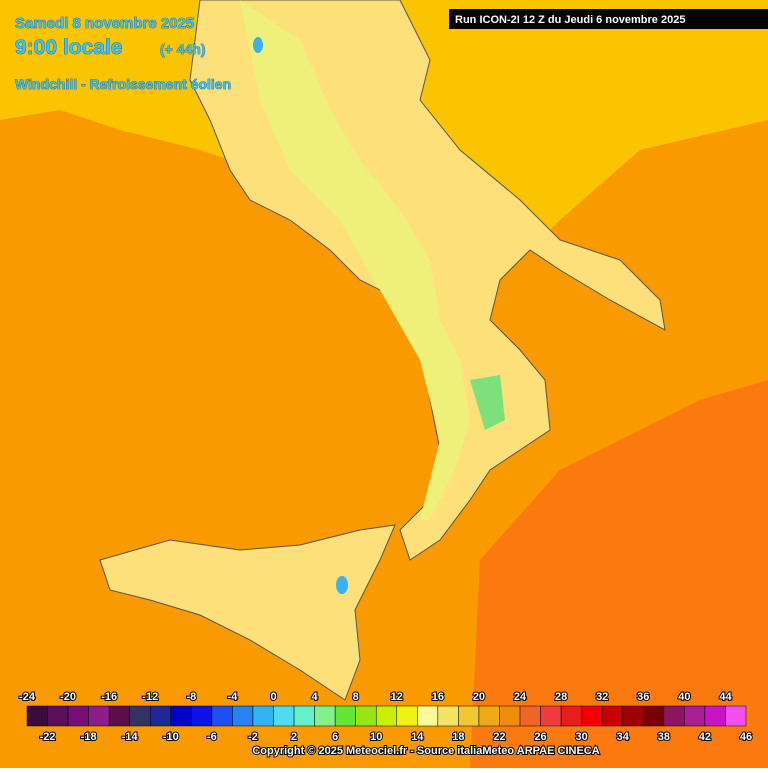 This screenshot has width=768, height=773. I want to click on legend-tick: -4, so click(233, 697).